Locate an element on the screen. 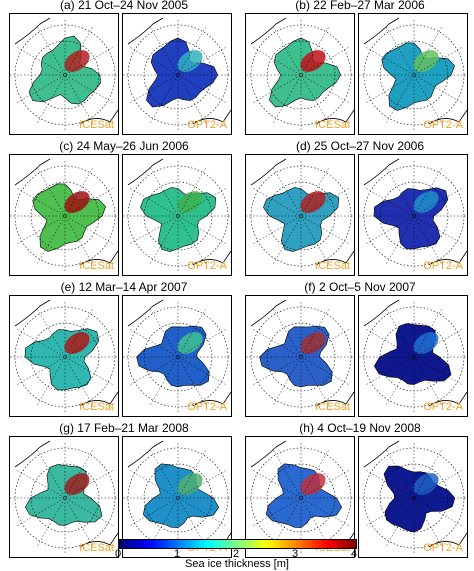 Image resolution: width=474 pixels, height=571 pixels. colorbar-tick-4: 4 is located at coordinates (354, 554).